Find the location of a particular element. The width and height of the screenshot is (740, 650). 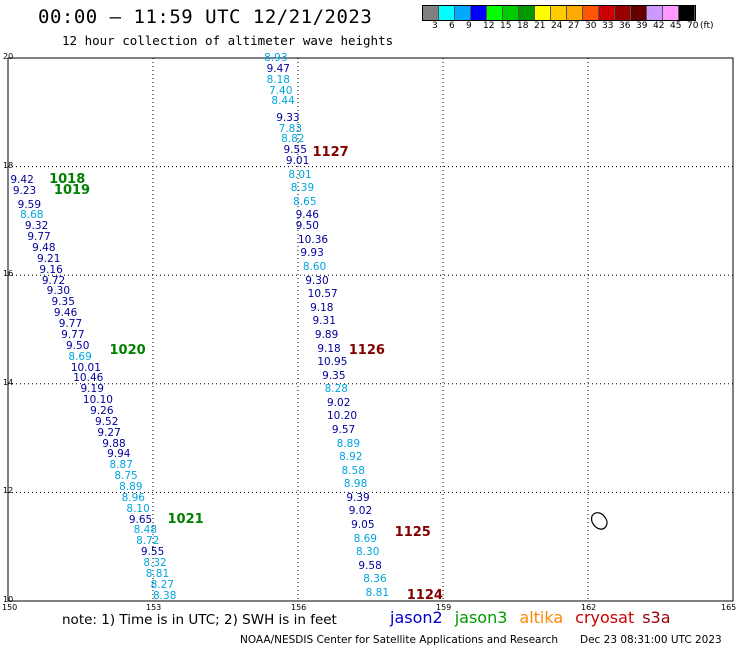

wave-height-value: 8.72 is located at coordinates (148, 541).